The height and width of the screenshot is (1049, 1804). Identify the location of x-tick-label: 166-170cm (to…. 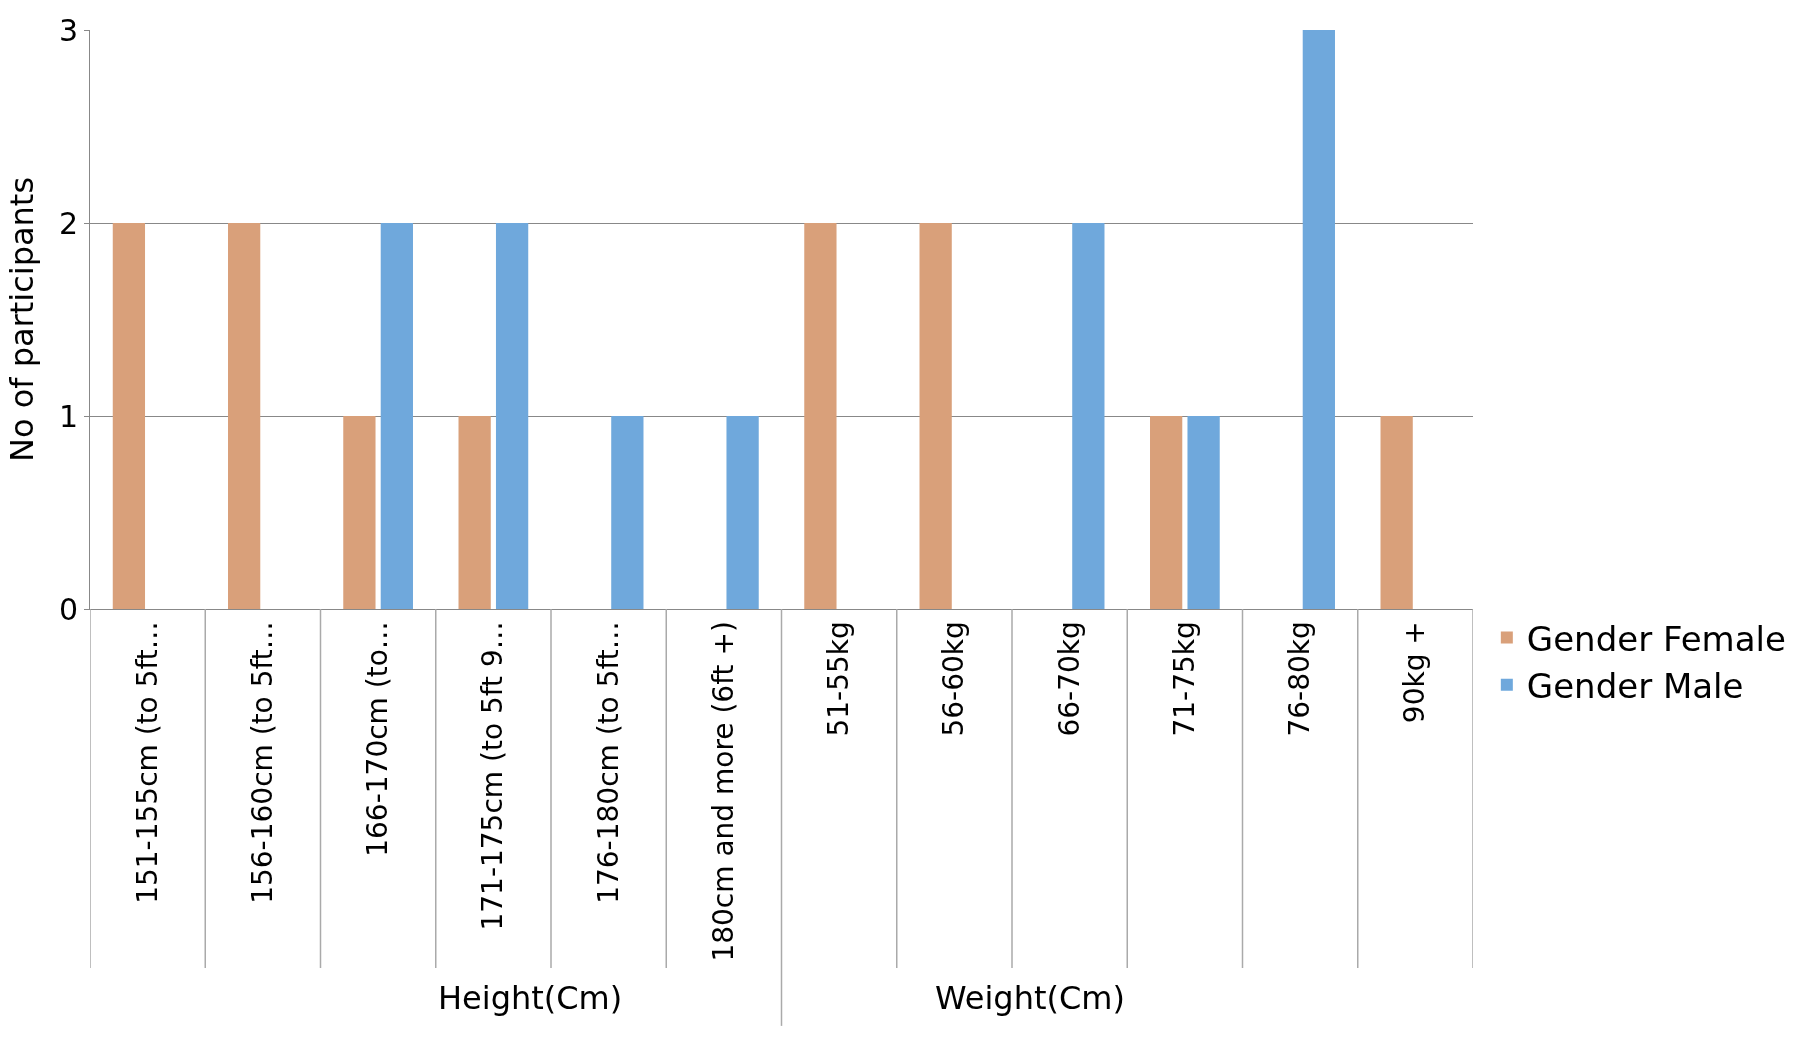
(378, 739).